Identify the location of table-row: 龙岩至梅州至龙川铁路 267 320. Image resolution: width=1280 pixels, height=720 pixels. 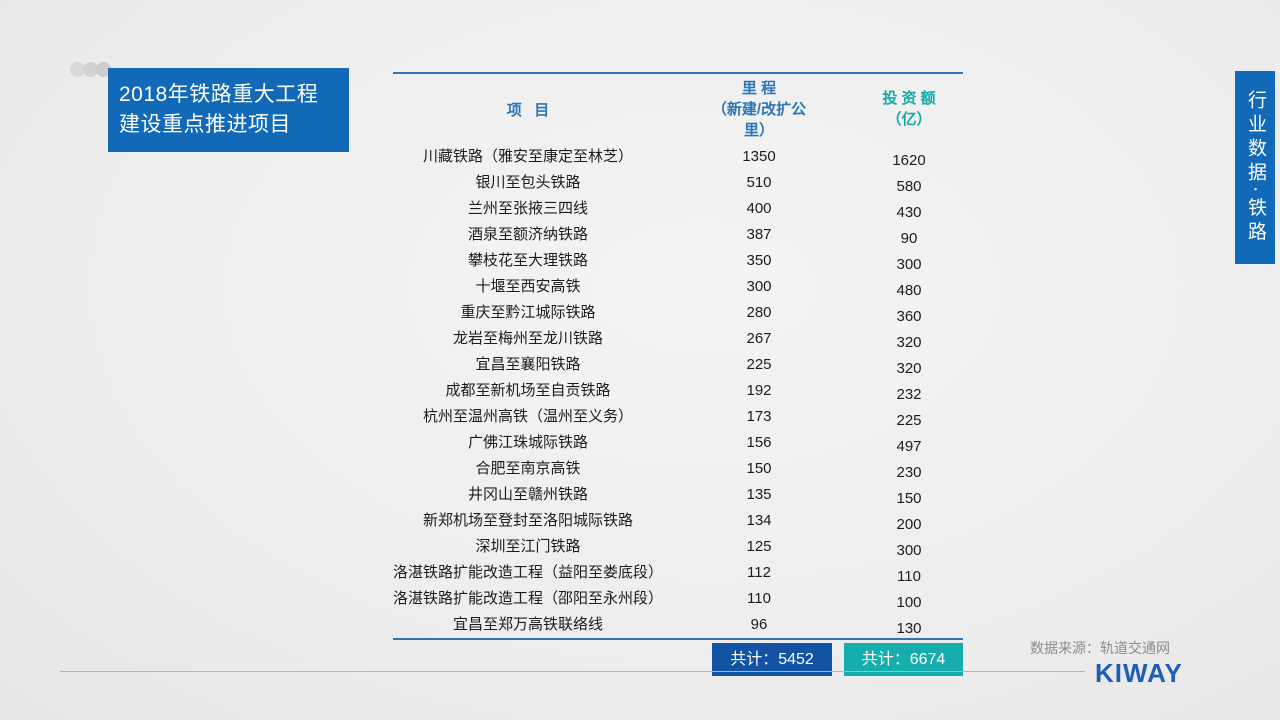
(678, 339).